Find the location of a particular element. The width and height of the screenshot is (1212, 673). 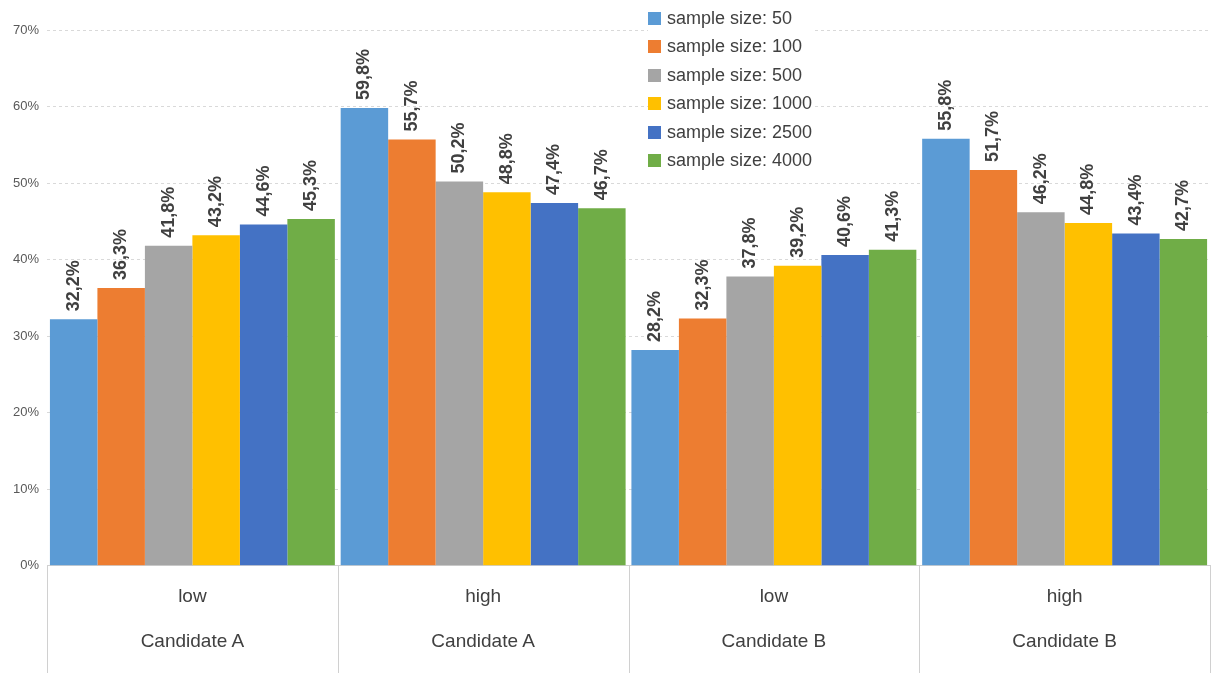

y-tick-label: 20% is located at coordinates (26, 412).